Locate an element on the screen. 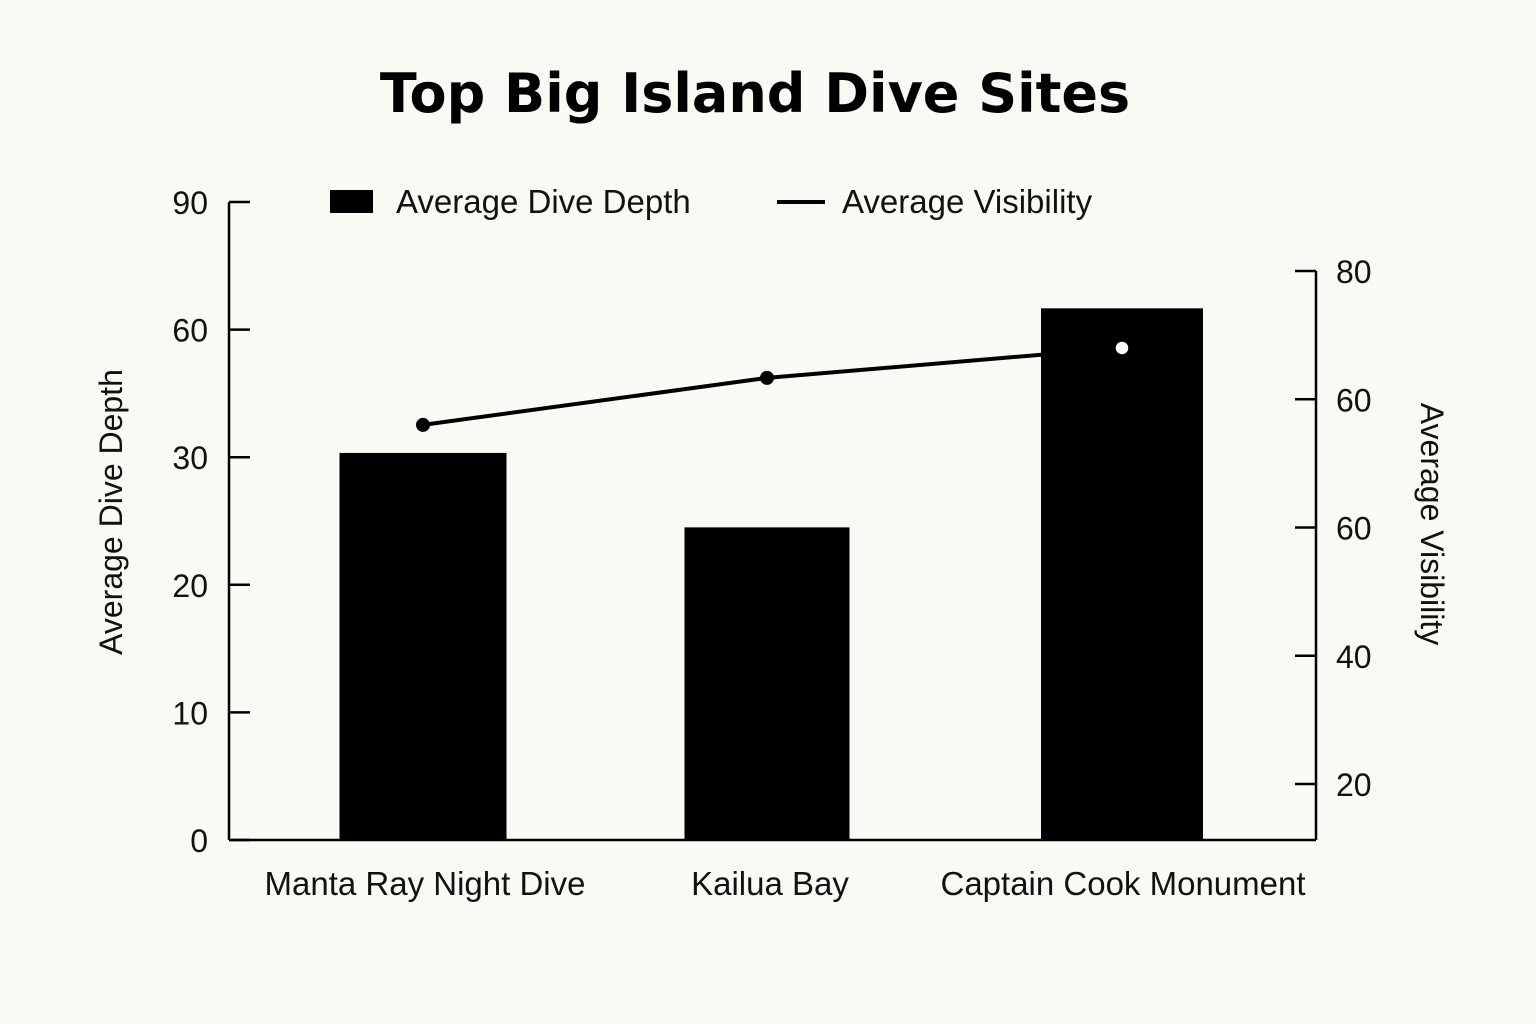 Image resolution: width=1536 pixels, height=1024 pixels. chart-title: Top Big Island Dive Sites is located at coordinates (755, 93).